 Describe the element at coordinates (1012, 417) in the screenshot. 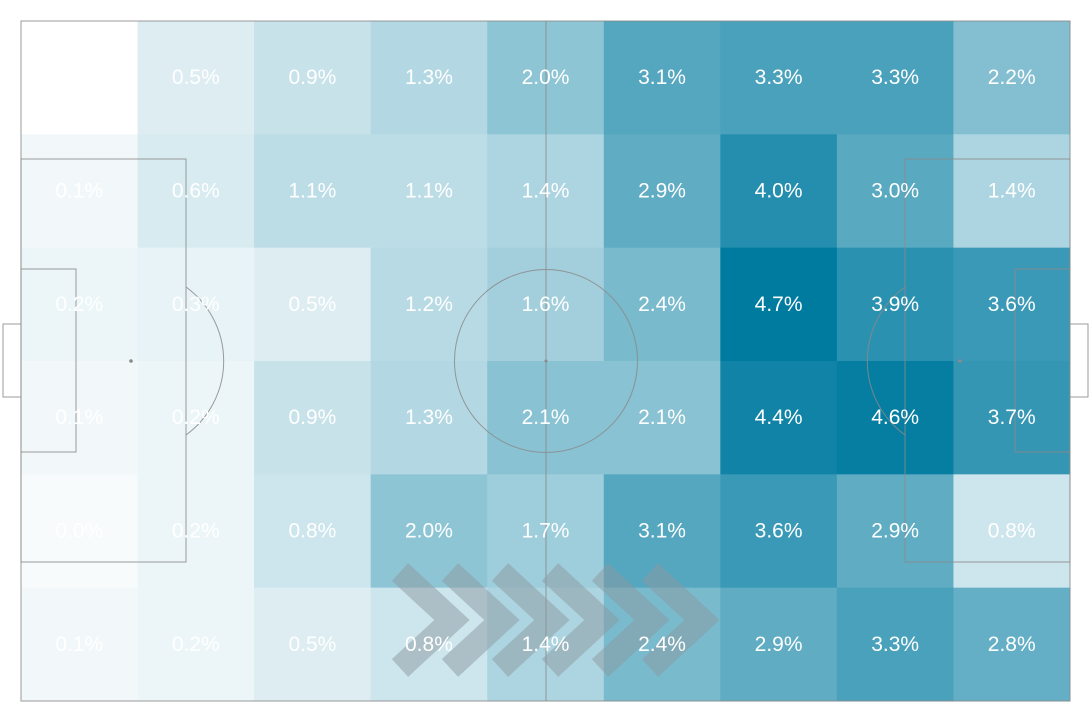

I see `cell-value-label: 3.7%` at that location.